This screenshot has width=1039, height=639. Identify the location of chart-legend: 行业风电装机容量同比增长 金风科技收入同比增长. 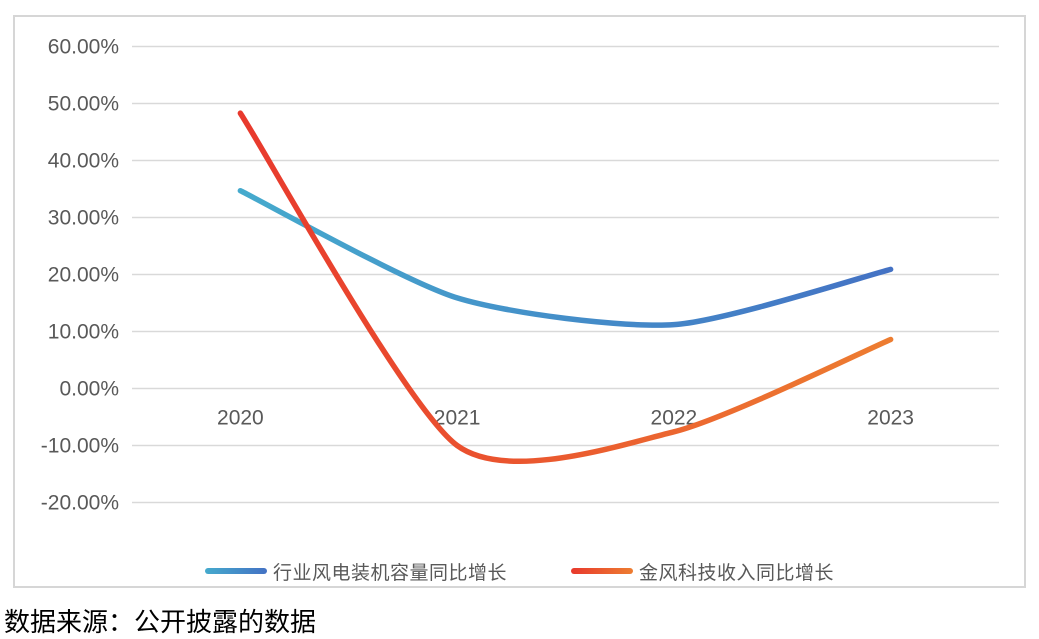
(519, 571).